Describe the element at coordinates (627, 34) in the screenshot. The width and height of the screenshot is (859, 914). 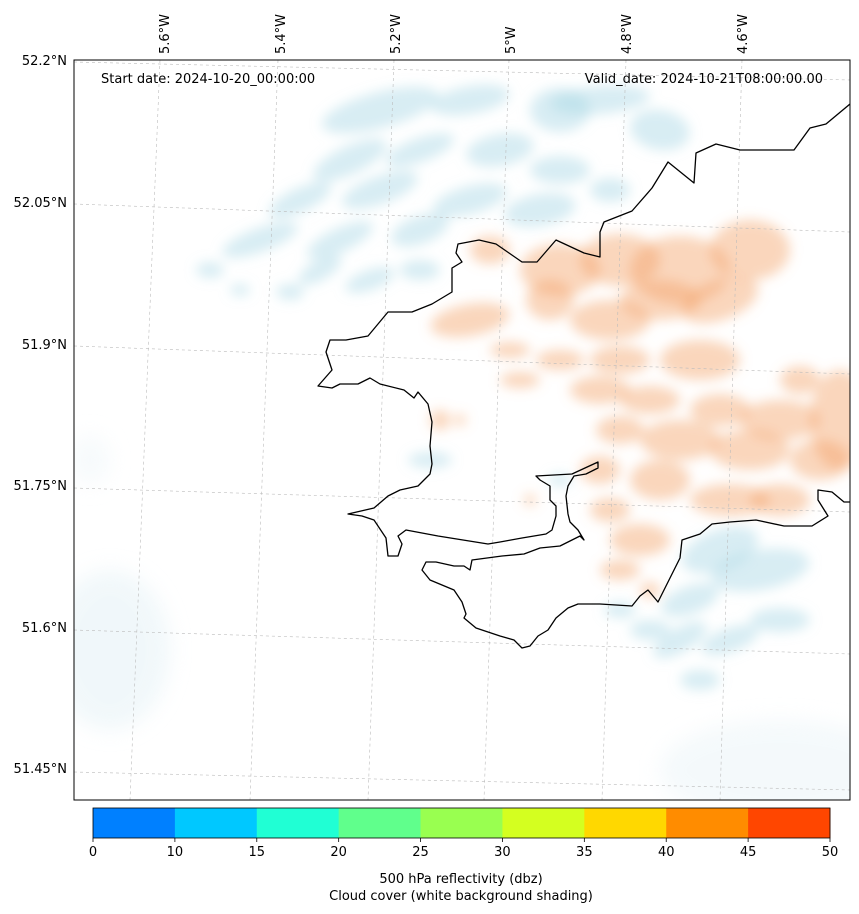
I see `lon-label-4-8w: 4.8°W` at that location.